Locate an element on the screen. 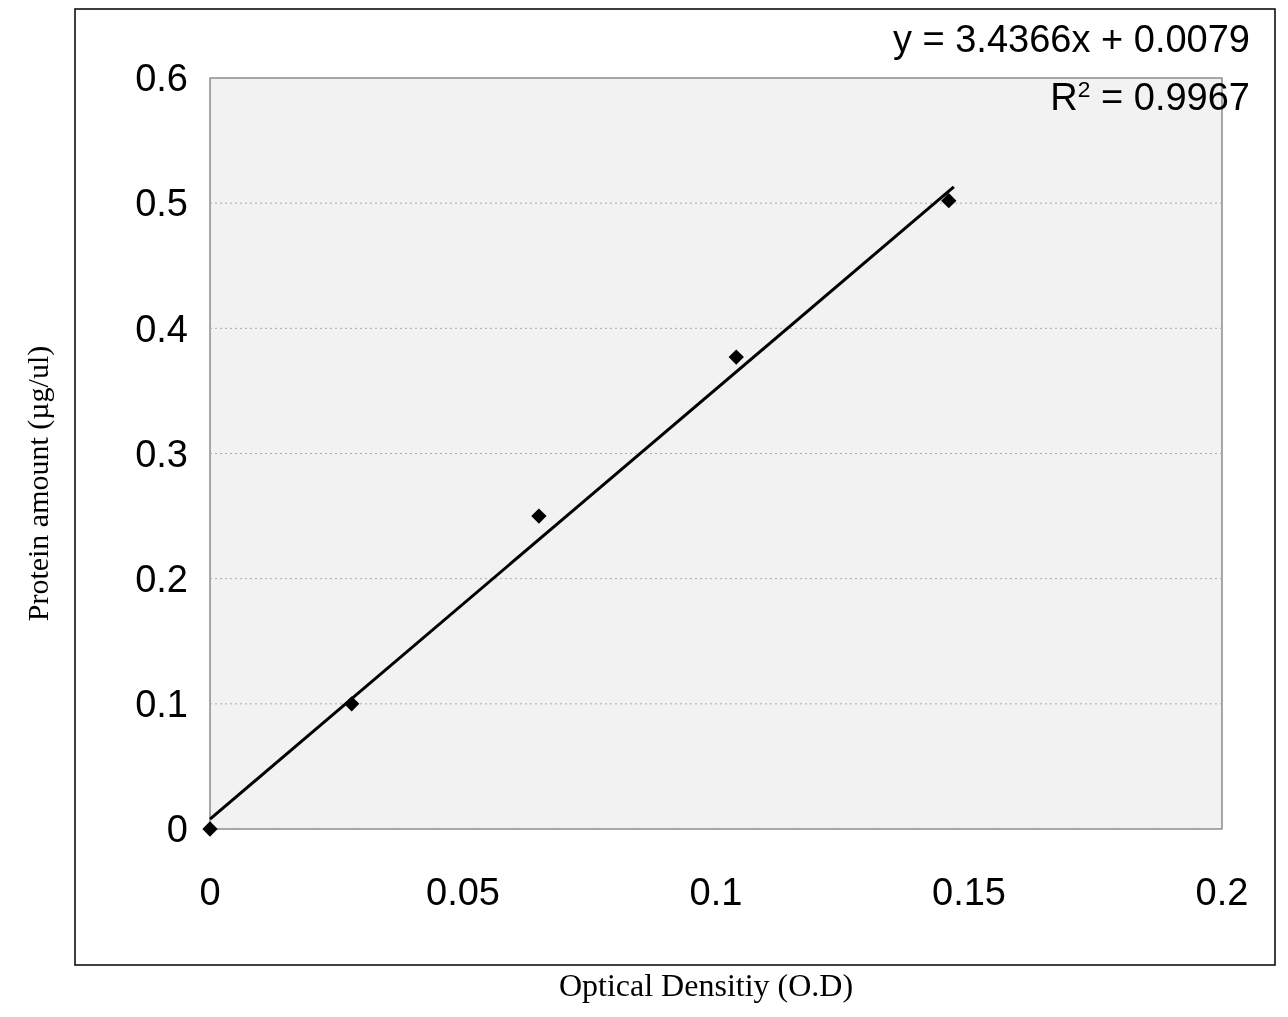 The height and width of the screenshot is (1017, 1288). annotation: R$^{2}$ = 0.9967 is located at coordinates (1150, 97).